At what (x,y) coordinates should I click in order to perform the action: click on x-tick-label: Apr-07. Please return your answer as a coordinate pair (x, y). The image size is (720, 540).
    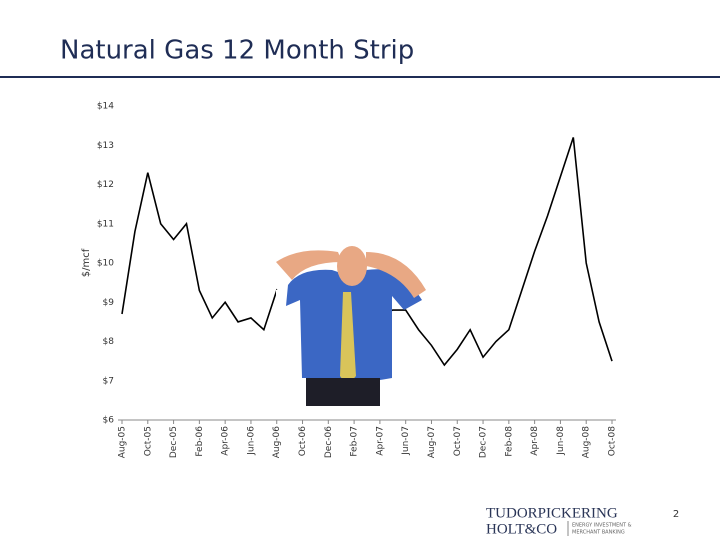
    Looking at the image, I should click on (380, 441).